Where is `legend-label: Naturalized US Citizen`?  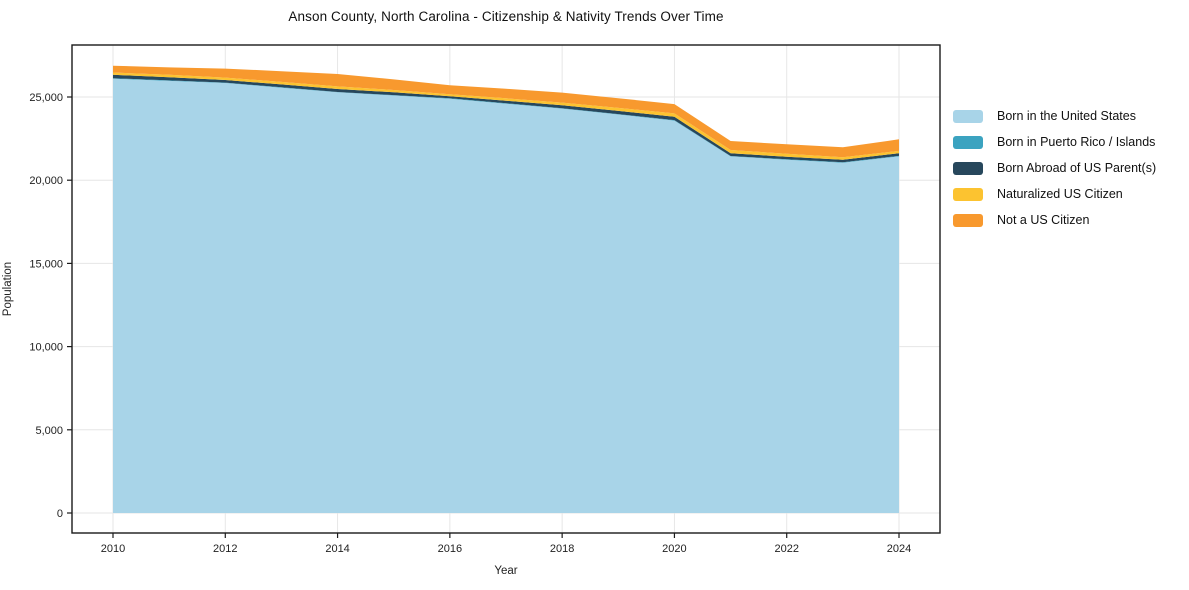 legend-label: Naturalized US Citizen is located at coordinates (1060, 194).